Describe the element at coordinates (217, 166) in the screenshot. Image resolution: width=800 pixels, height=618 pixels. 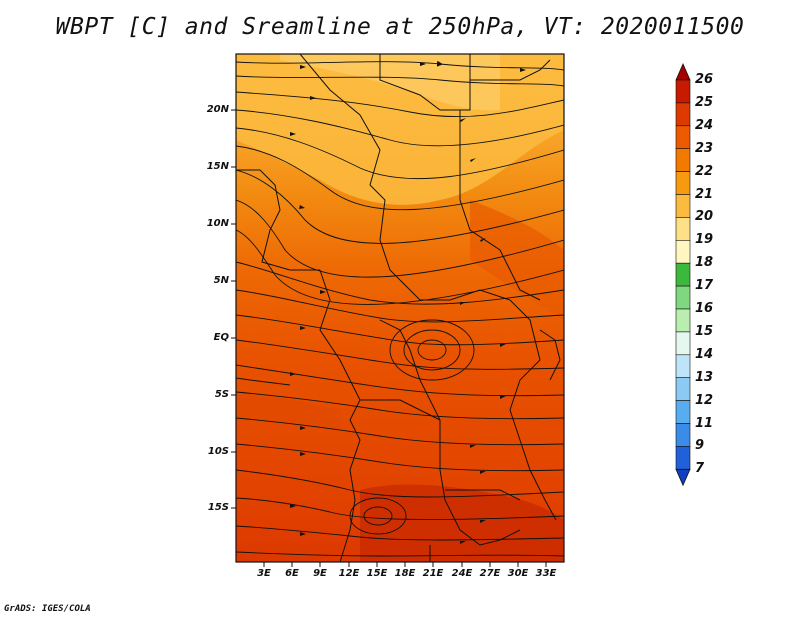
I see `lat-label-15n: 15N` at that location.